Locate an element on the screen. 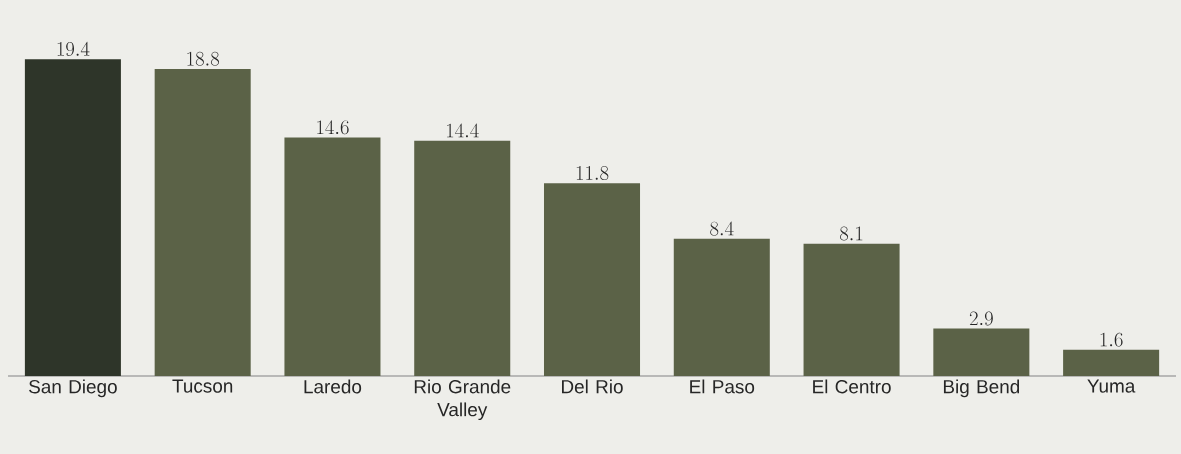 The image size is (1181, 454). data-label: 19.4 is located at coordinates (73, 48).